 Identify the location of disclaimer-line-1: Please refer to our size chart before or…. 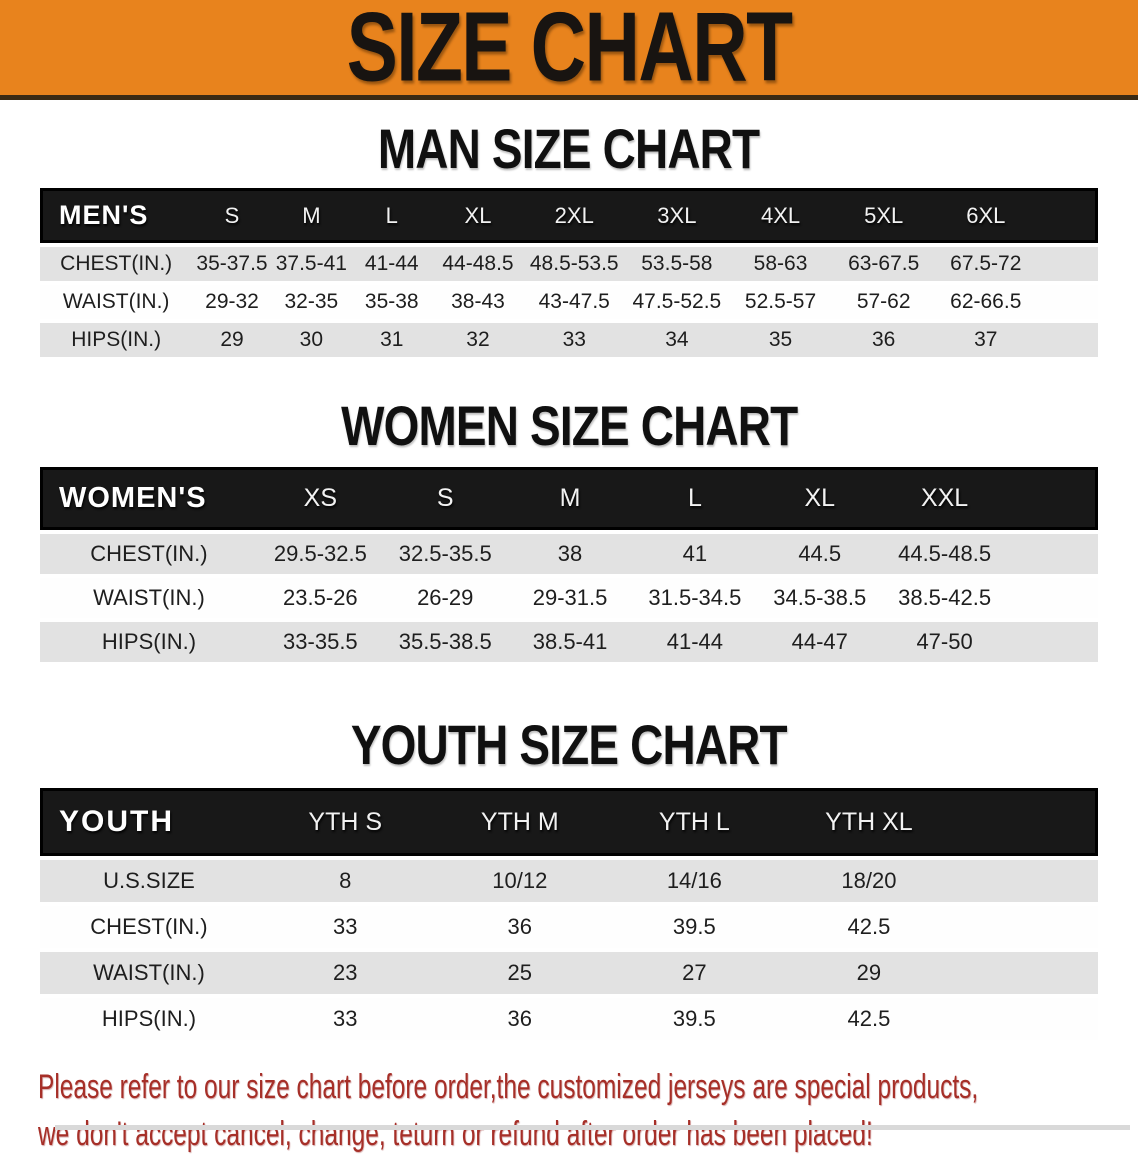
(508, 1087).